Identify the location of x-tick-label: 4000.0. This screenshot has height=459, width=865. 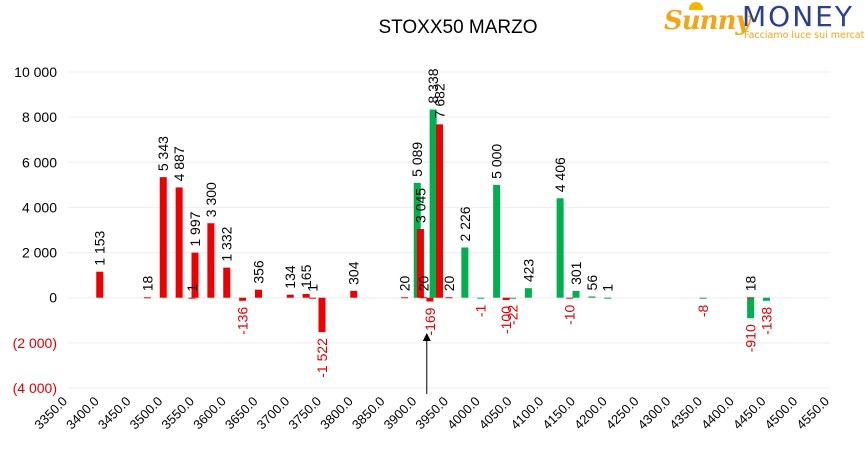
(463, 413).